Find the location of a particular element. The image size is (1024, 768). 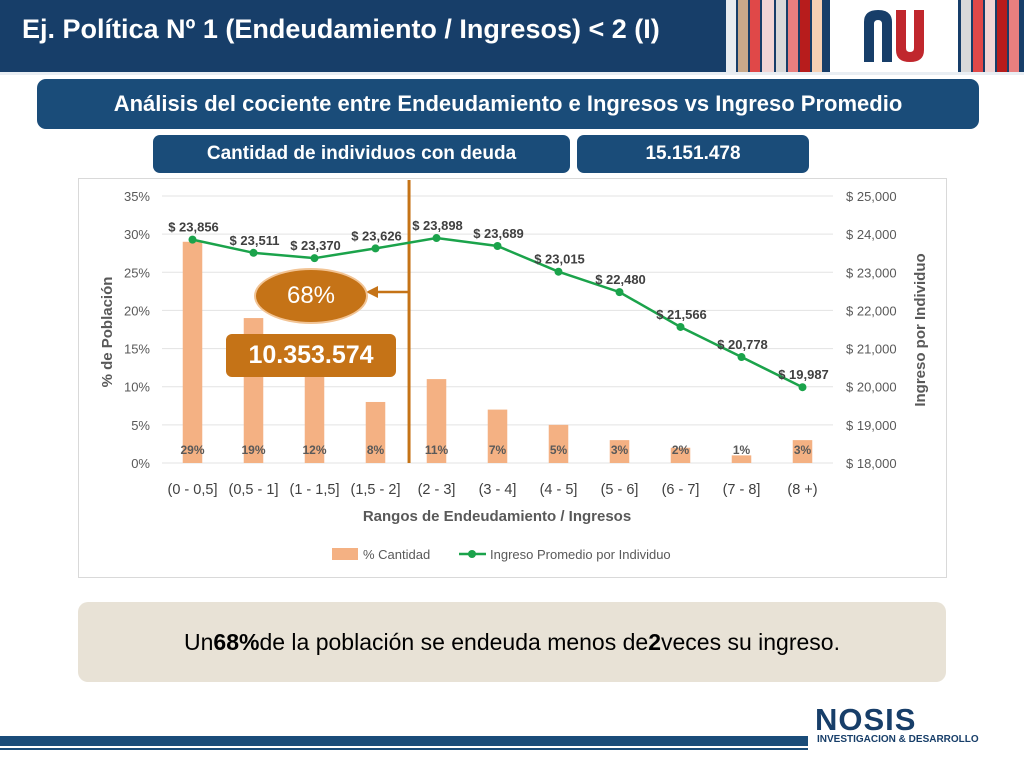

y-tick-left: 5% is located at coordinates (140, 425).